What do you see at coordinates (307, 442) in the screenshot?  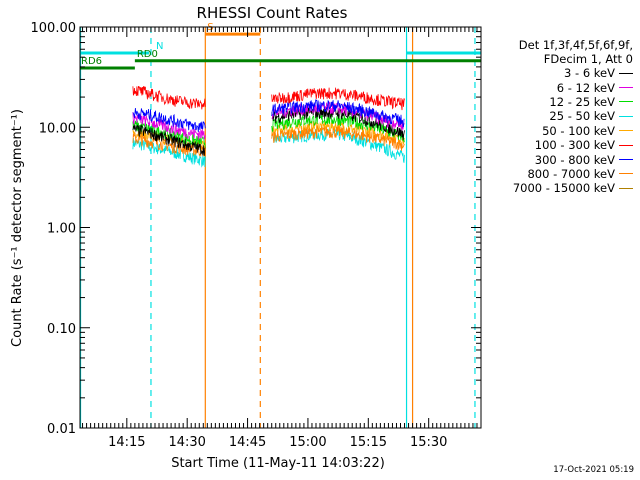 I see `x-tick-label: 15:00` at bounding box center [307, 442].